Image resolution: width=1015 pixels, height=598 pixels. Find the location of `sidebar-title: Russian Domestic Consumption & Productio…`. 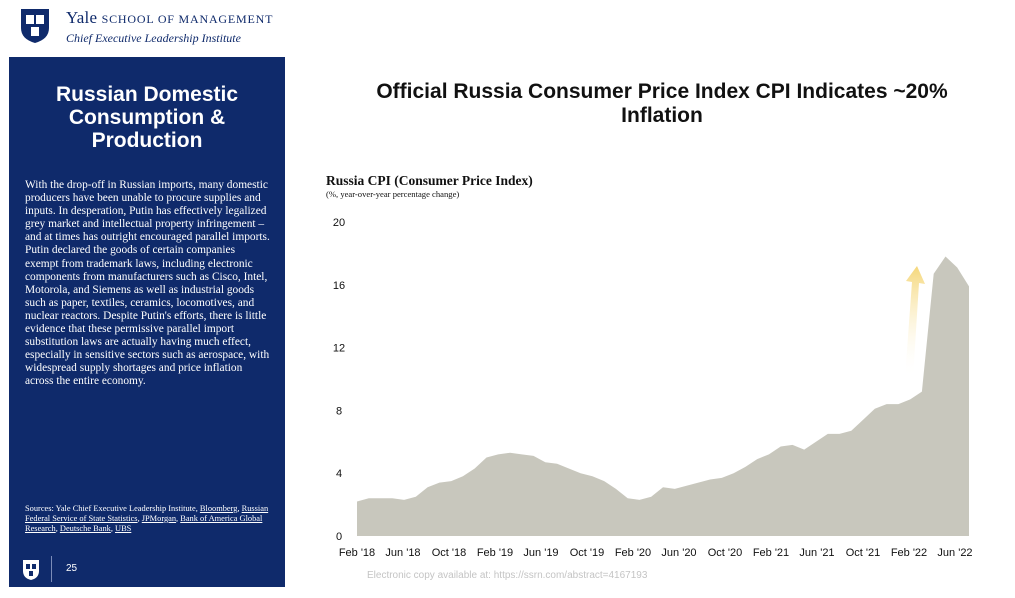

sidebar-title: Russian Domestic Consumption & Productio… is located at coordinates (147, 117).